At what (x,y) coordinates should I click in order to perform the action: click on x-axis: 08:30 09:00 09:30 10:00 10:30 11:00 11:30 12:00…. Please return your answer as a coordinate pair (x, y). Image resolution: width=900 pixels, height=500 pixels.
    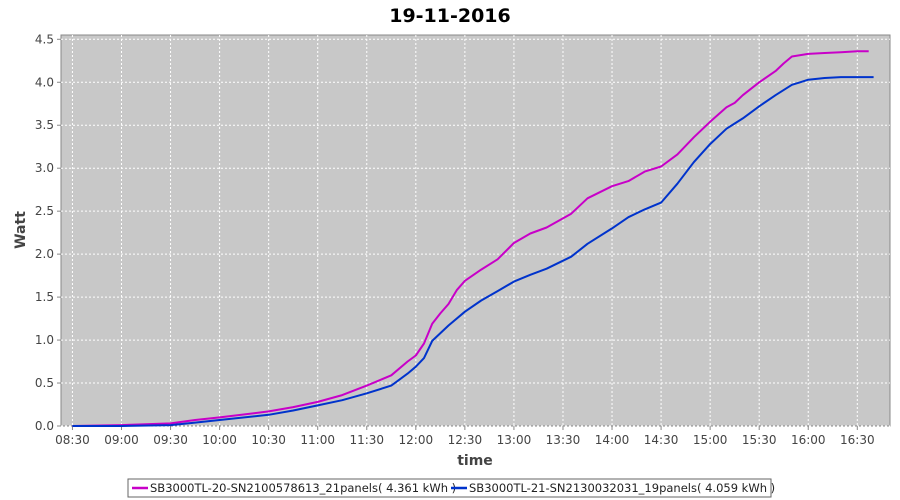
    Looking at the image, I should click on (465, 436).